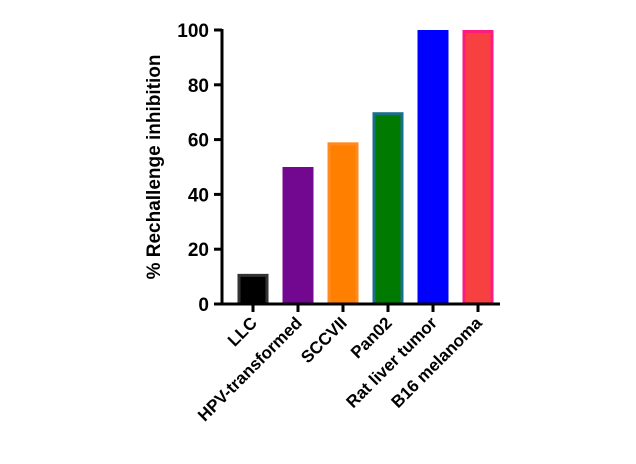 The image size is (636, 464). What do you see at coordinates (198, 195) in the screenshot?
I see `y-tick-label: 40` at bounding box center [198, 195].